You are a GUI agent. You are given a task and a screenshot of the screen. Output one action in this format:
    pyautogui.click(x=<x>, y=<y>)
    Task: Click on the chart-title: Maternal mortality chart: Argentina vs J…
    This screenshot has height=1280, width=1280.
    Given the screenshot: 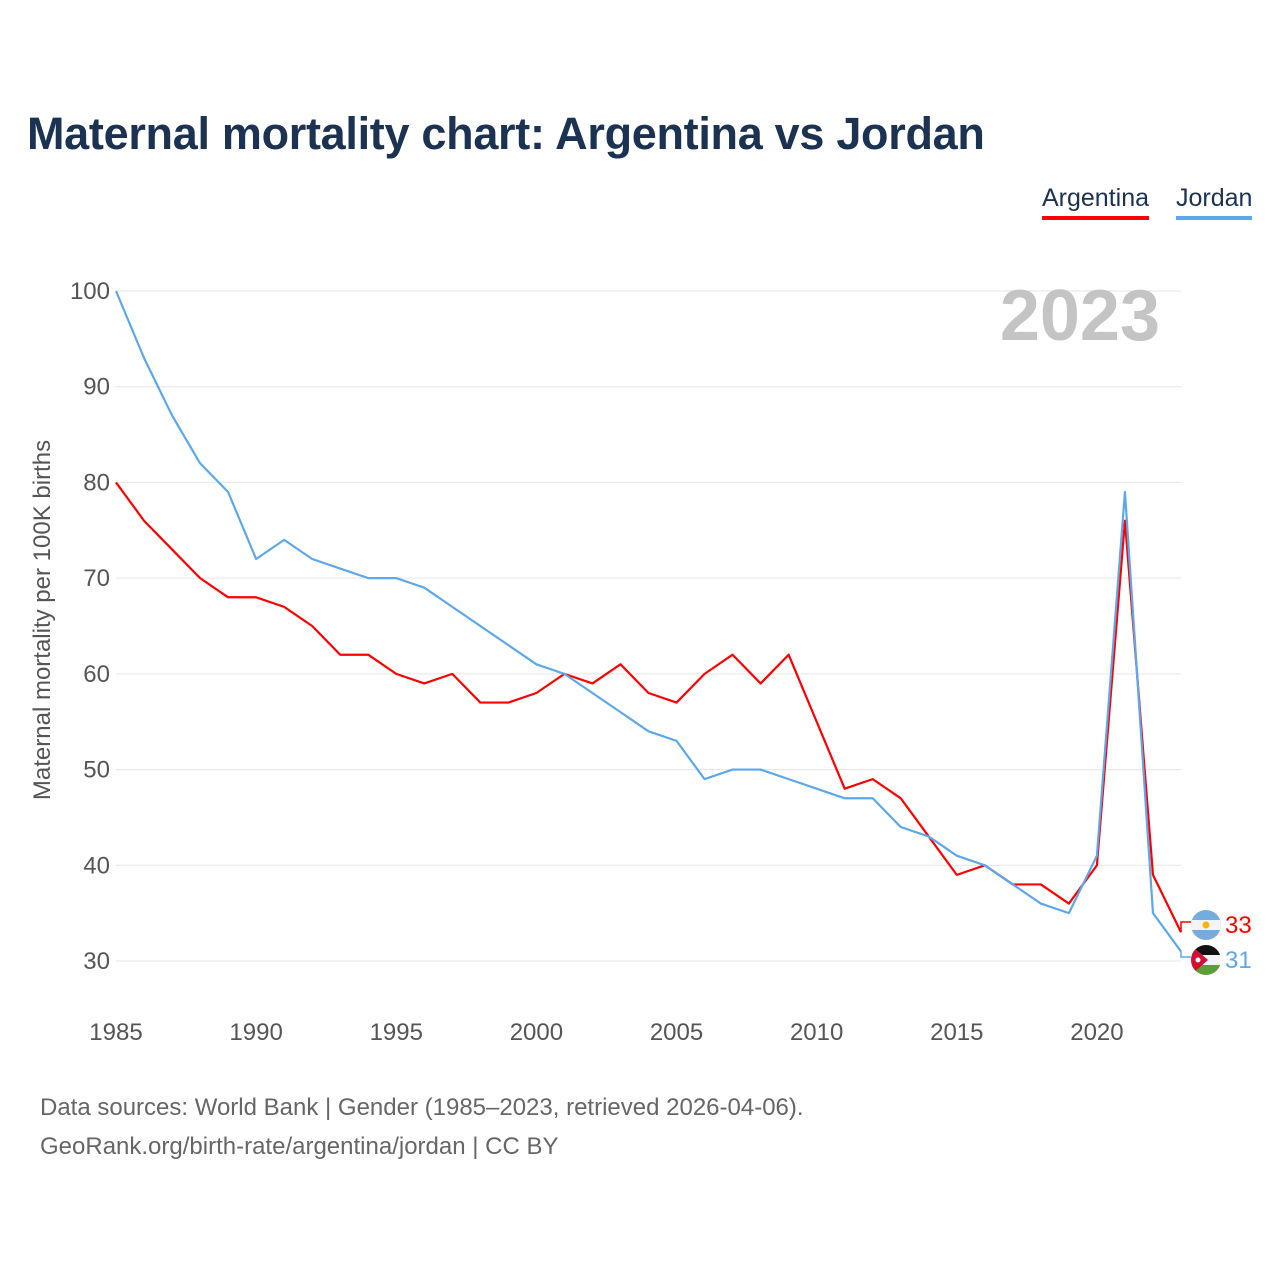 What is the action you would take?
    pyautogui.click(x=506, y=133)
    